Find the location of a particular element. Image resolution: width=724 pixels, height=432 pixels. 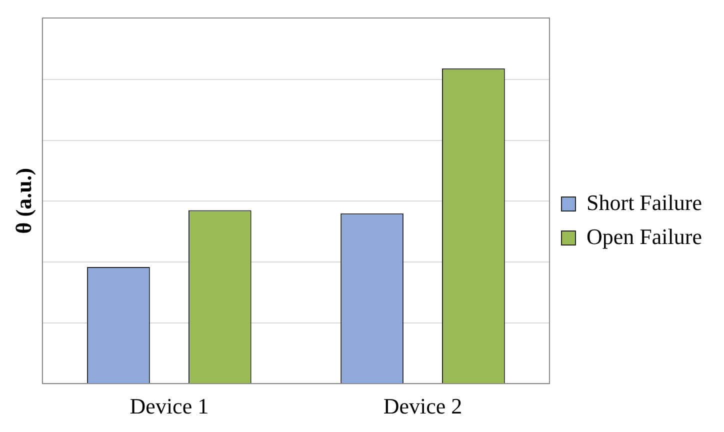

y-axis-title: θ (a.u.) is located at coordinates (23, 201).